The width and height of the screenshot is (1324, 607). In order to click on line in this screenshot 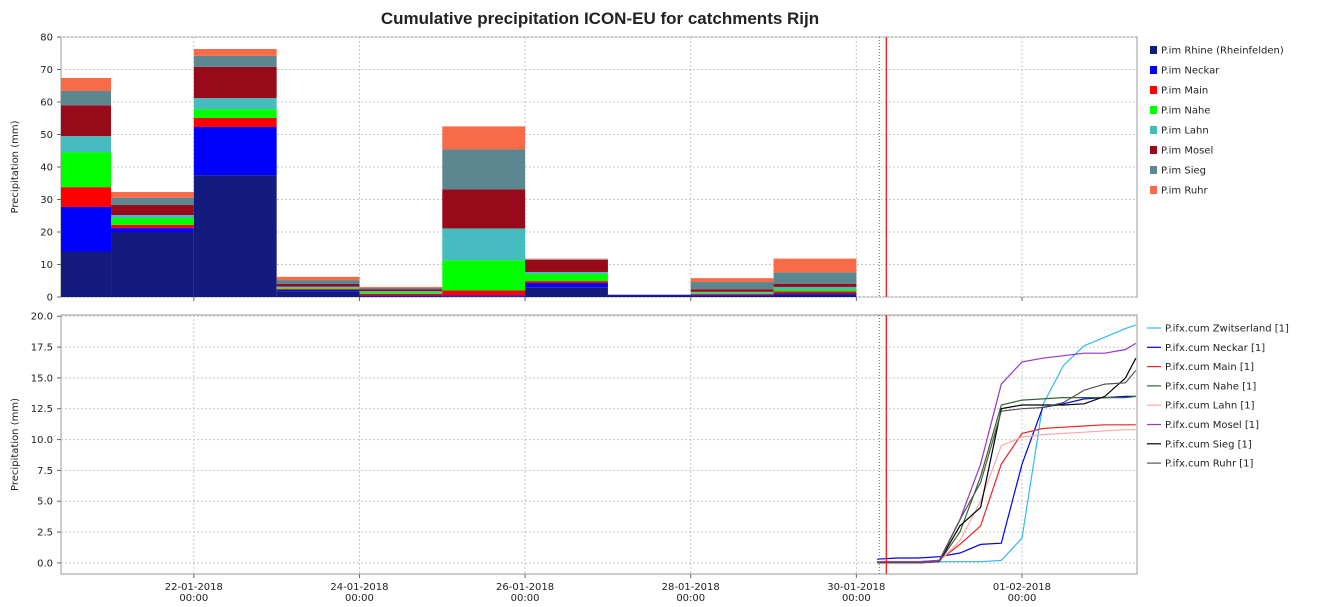, I will do `click(1007, 452)`.